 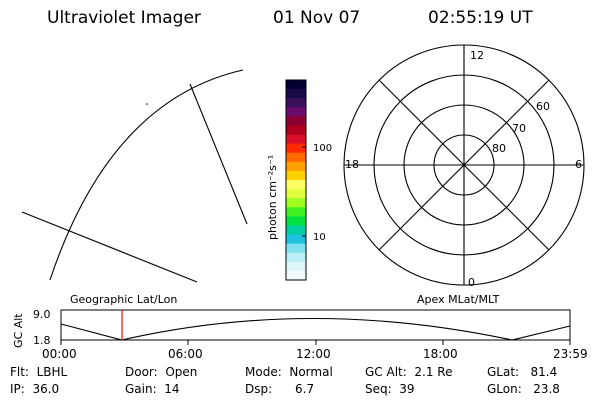 What do you see at coordinates (272, 197) in the screenshot?
I see `colorbar-unit-label: photon cm⁻²s⁻¹` at bounding box center [272, 197].